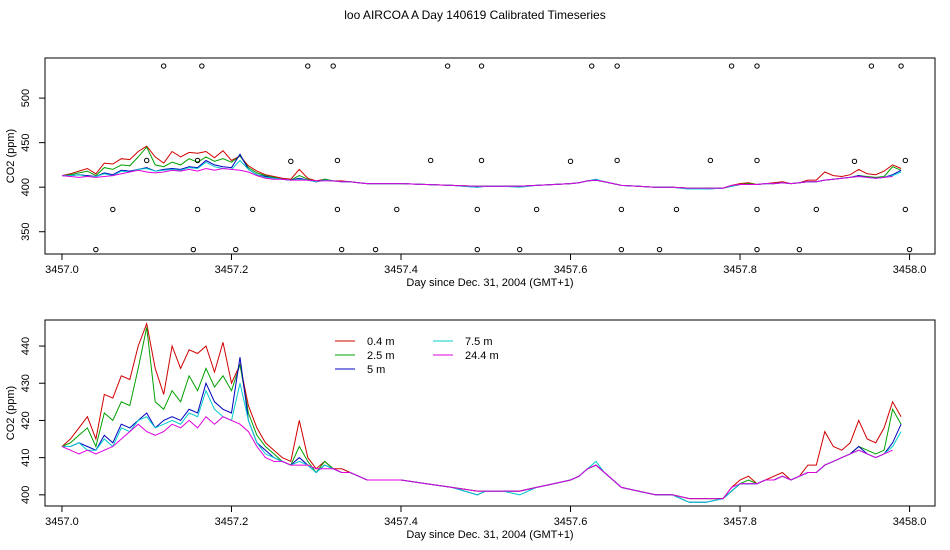 This screenshot has width=950, height=550. I want to click on panel2-x-tick-label: 3458.0, so click(910, 522).